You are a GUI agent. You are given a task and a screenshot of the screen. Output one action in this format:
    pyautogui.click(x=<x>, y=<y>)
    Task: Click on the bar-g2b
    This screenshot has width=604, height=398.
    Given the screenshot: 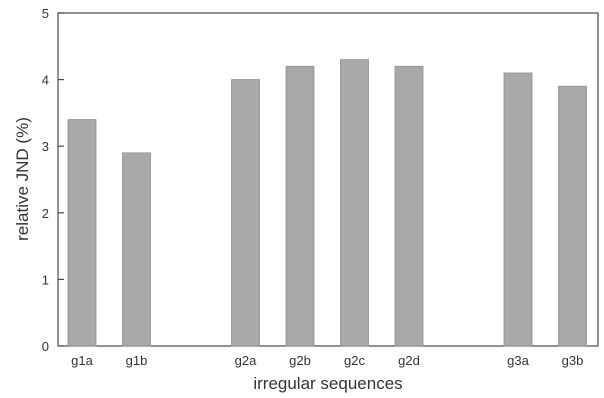 What is the action you would take?
    pyautogui.click(x=300, y=206)
    